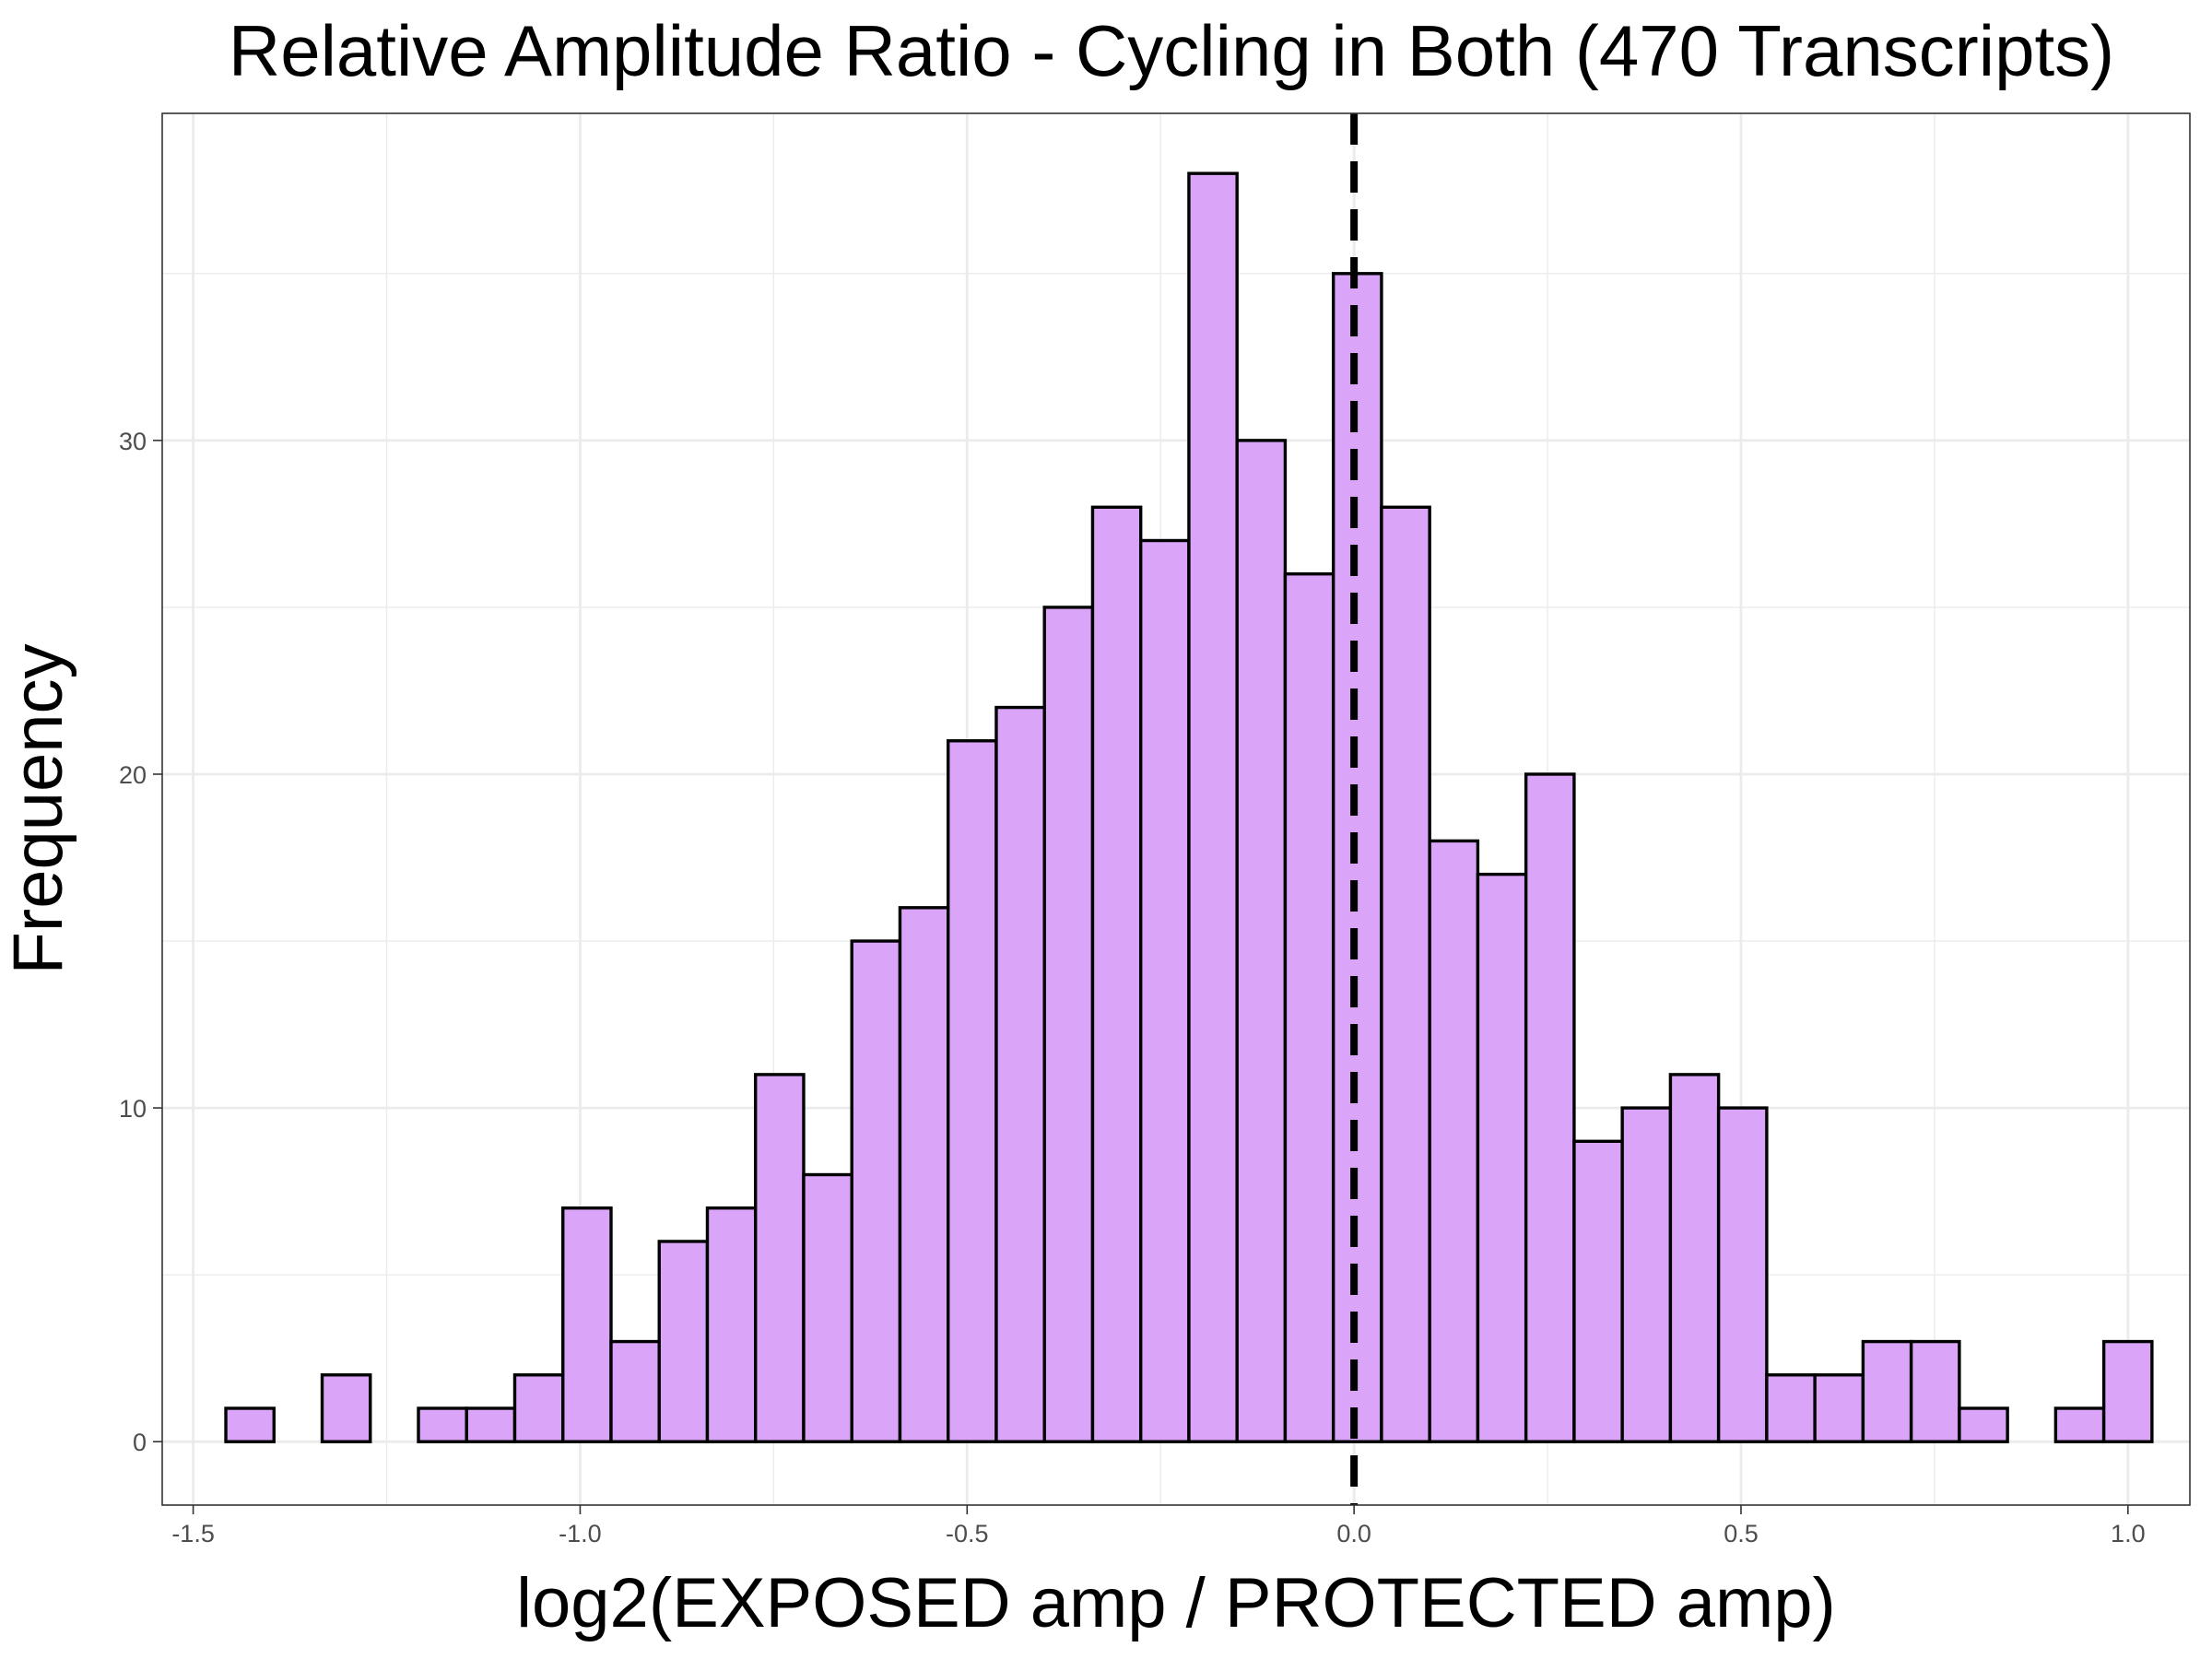 This screenshot has height=1659, width=2212. What do you see at coordinates (140, 942) in the screenshot?
I see `y-axis: 0 10 20 30` at bounding box center [140, 942].